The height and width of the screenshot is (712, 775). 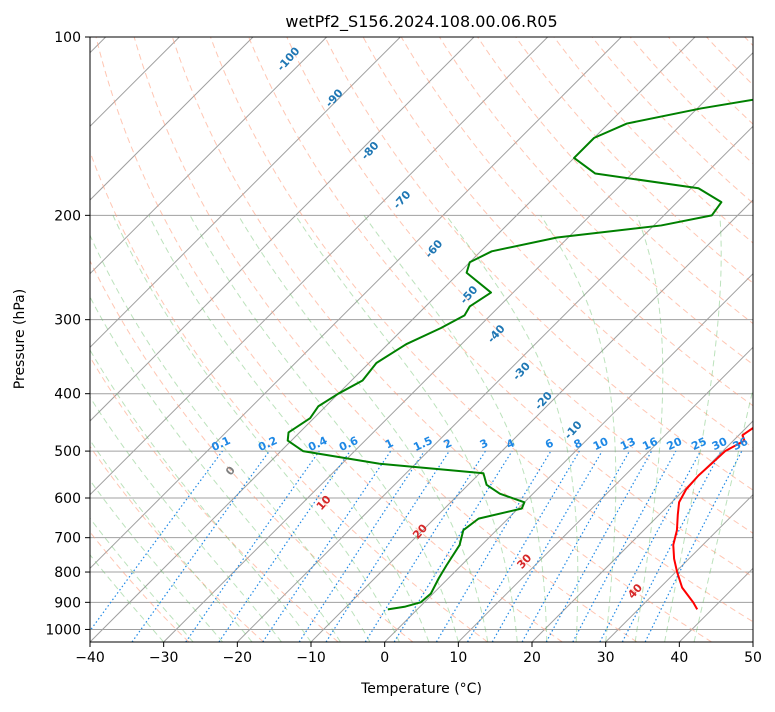 I want to click on x-tick-label: −30, so click(x=164, y=658).